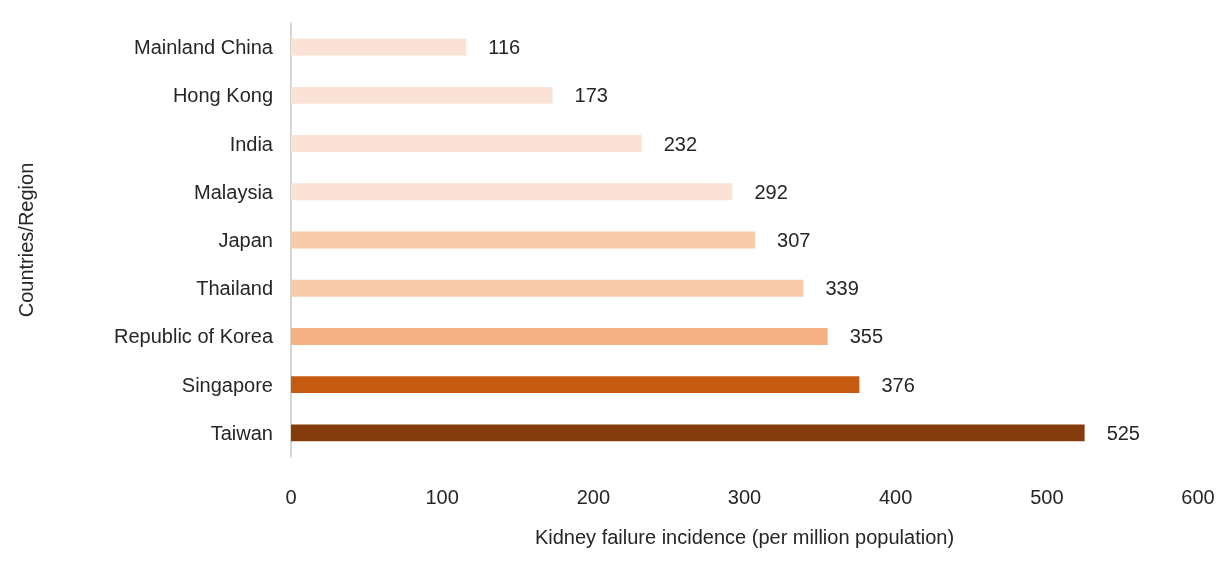 The width and height of the screenshot is (1226, 561). I want to click on data-label: 339, so click(842, 288).